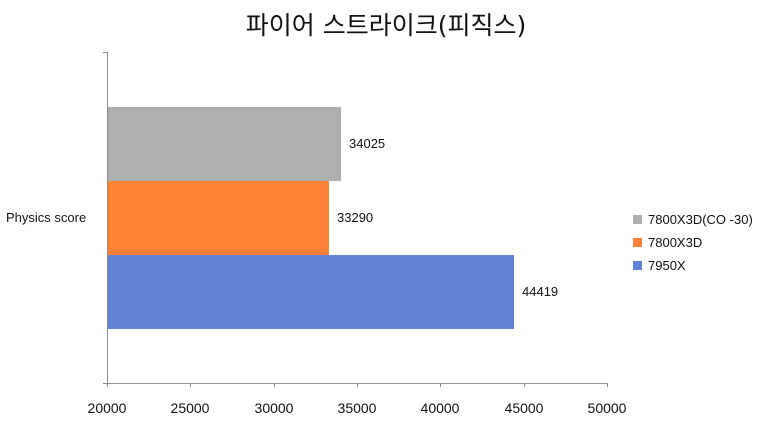  I want to click on data-label: 34025, so click(367, 143).